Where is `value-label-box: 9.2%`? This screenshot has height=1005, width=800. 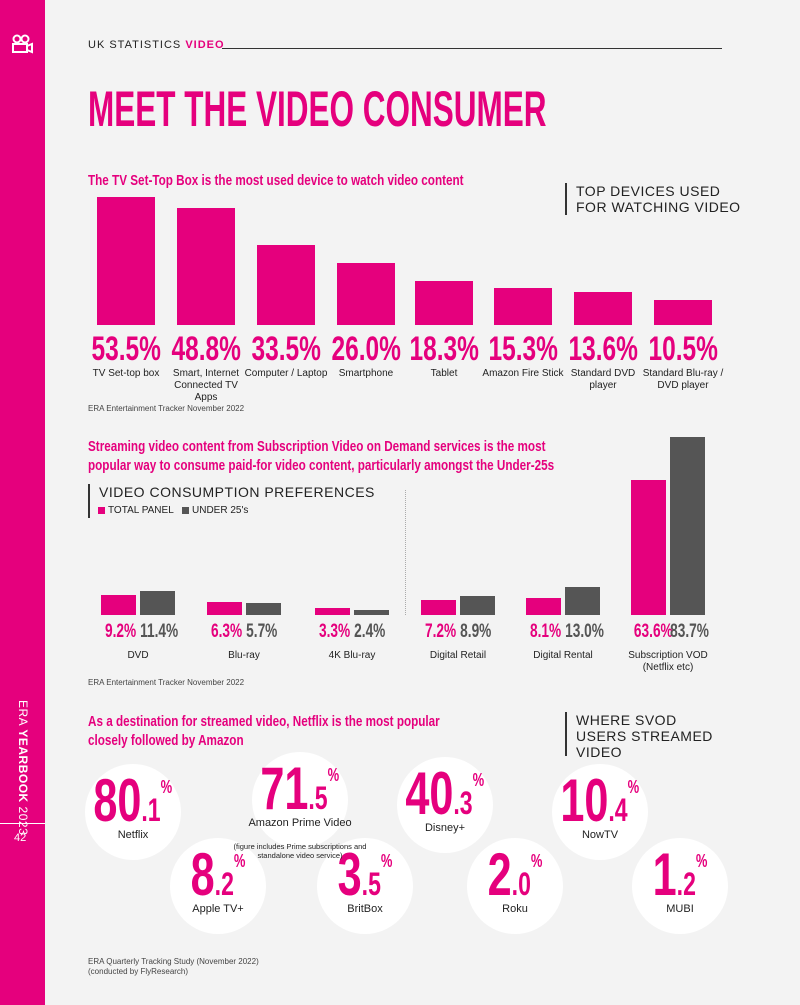
value-label-box: 9.2% is located at coordinates (113, 632).